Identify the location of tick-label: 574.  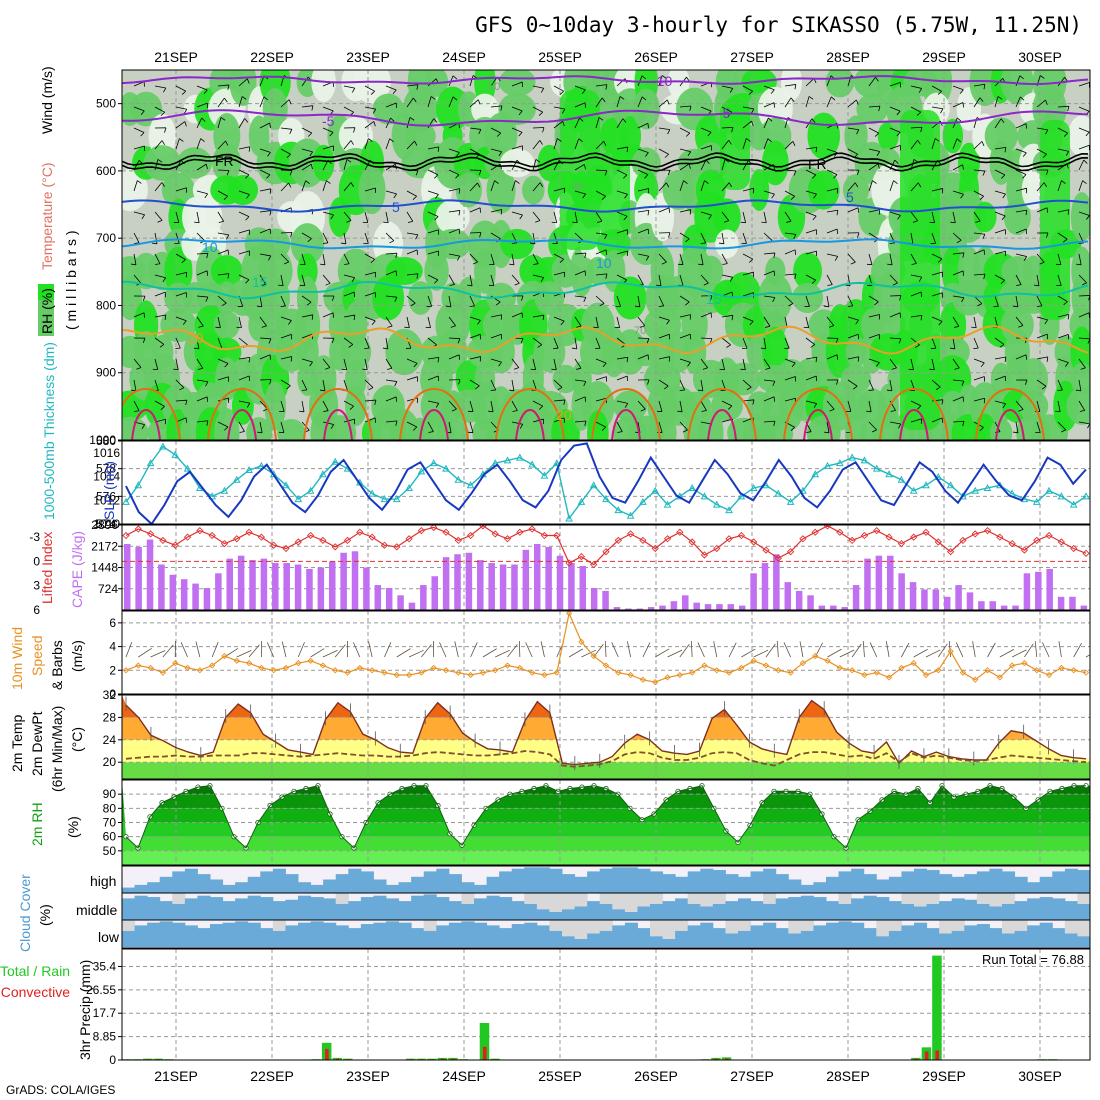
(106, 524).